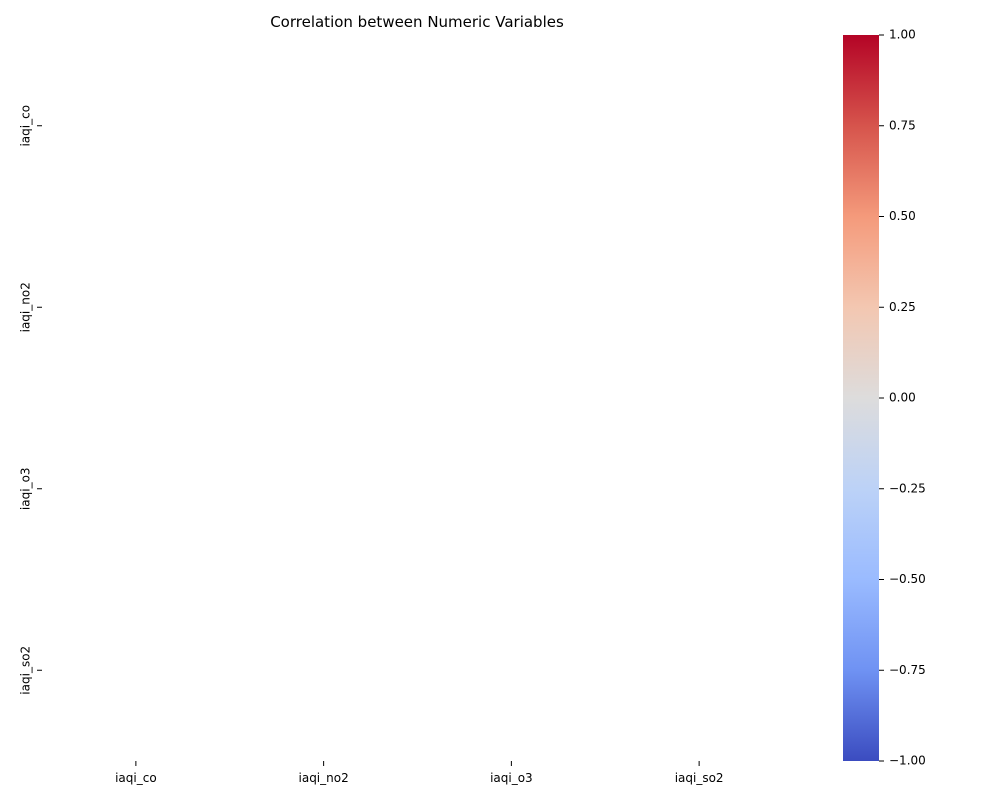 This screenshot has height=800, width=1000. I want to click on y-tick-label: iaqi_no2, so click(26, 307).